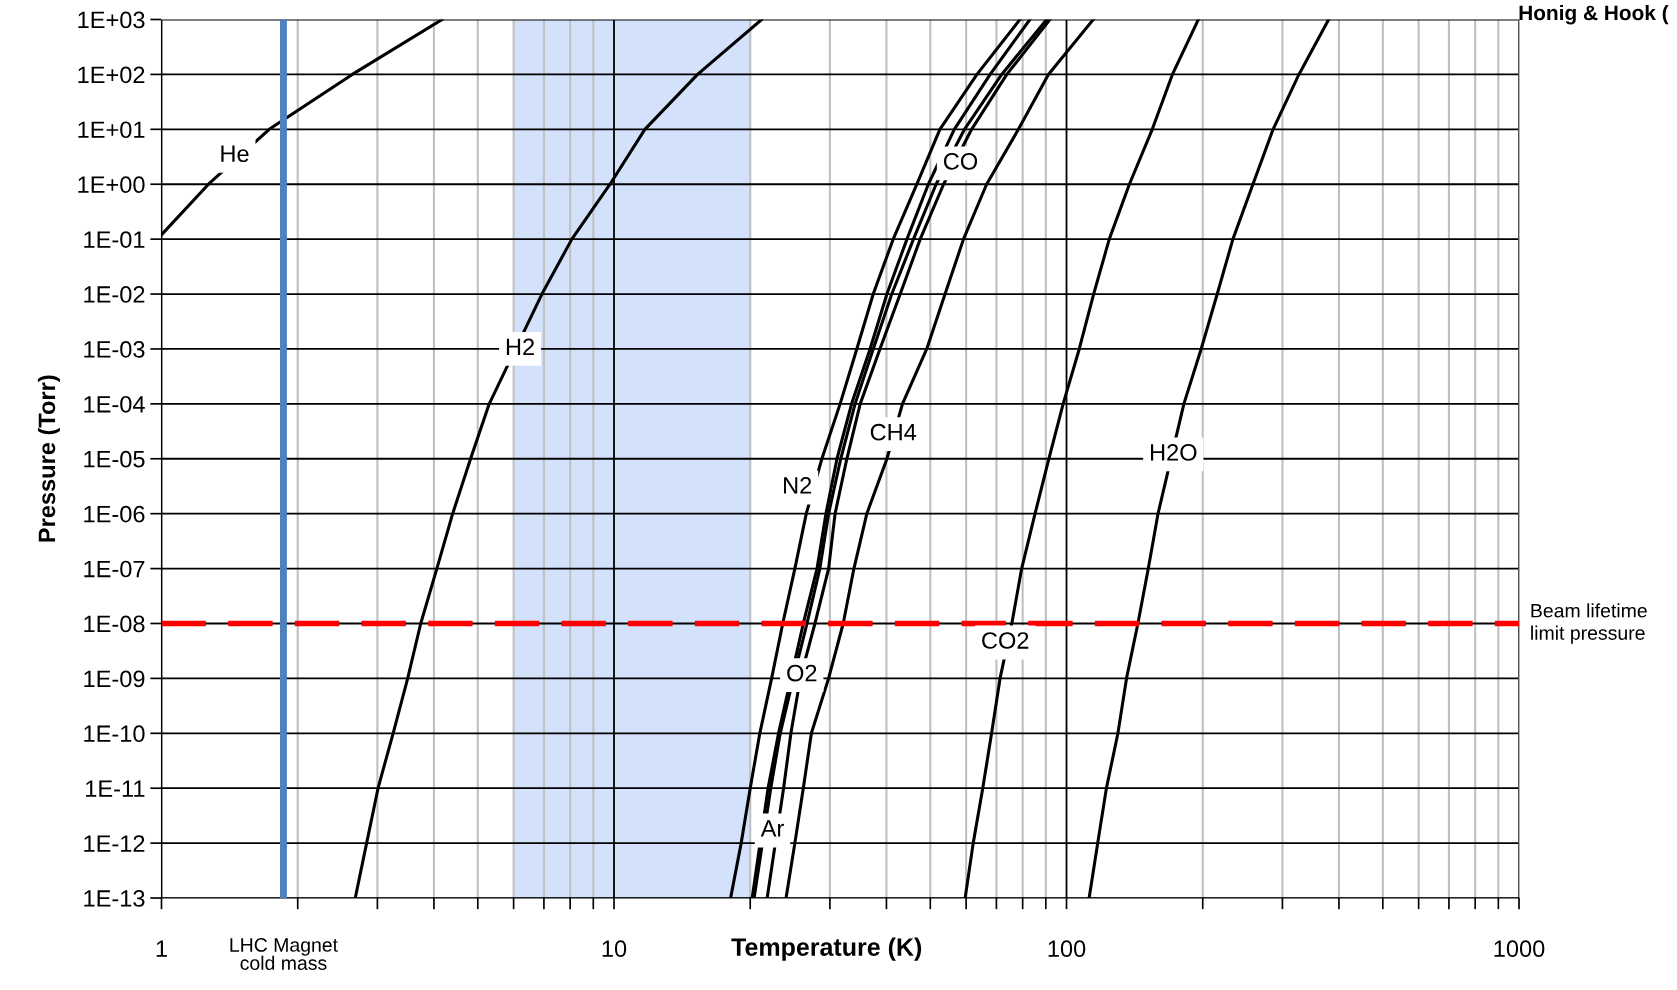 The width and height of the screenshot is (1677, 990). What do you see at coordinates (802, 673) in the screenshot?
I see `annotation: O2` at bounding box center [802, 673].